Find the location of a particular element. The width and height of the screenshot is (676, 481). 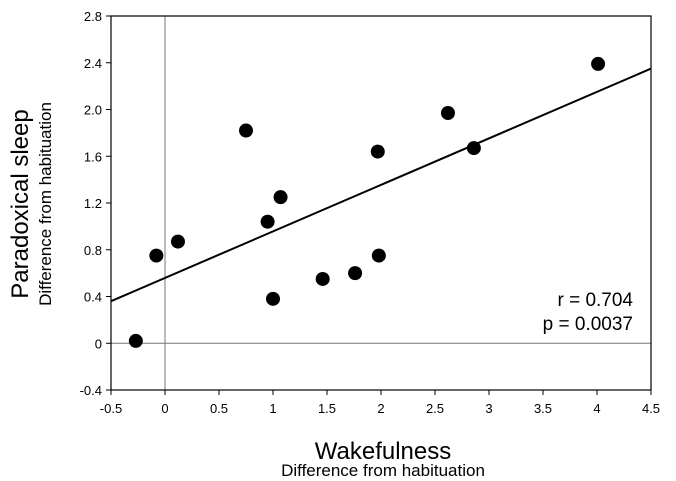

y-axis-subtitle: Difference from habituation is located at coordinates (45, 204).